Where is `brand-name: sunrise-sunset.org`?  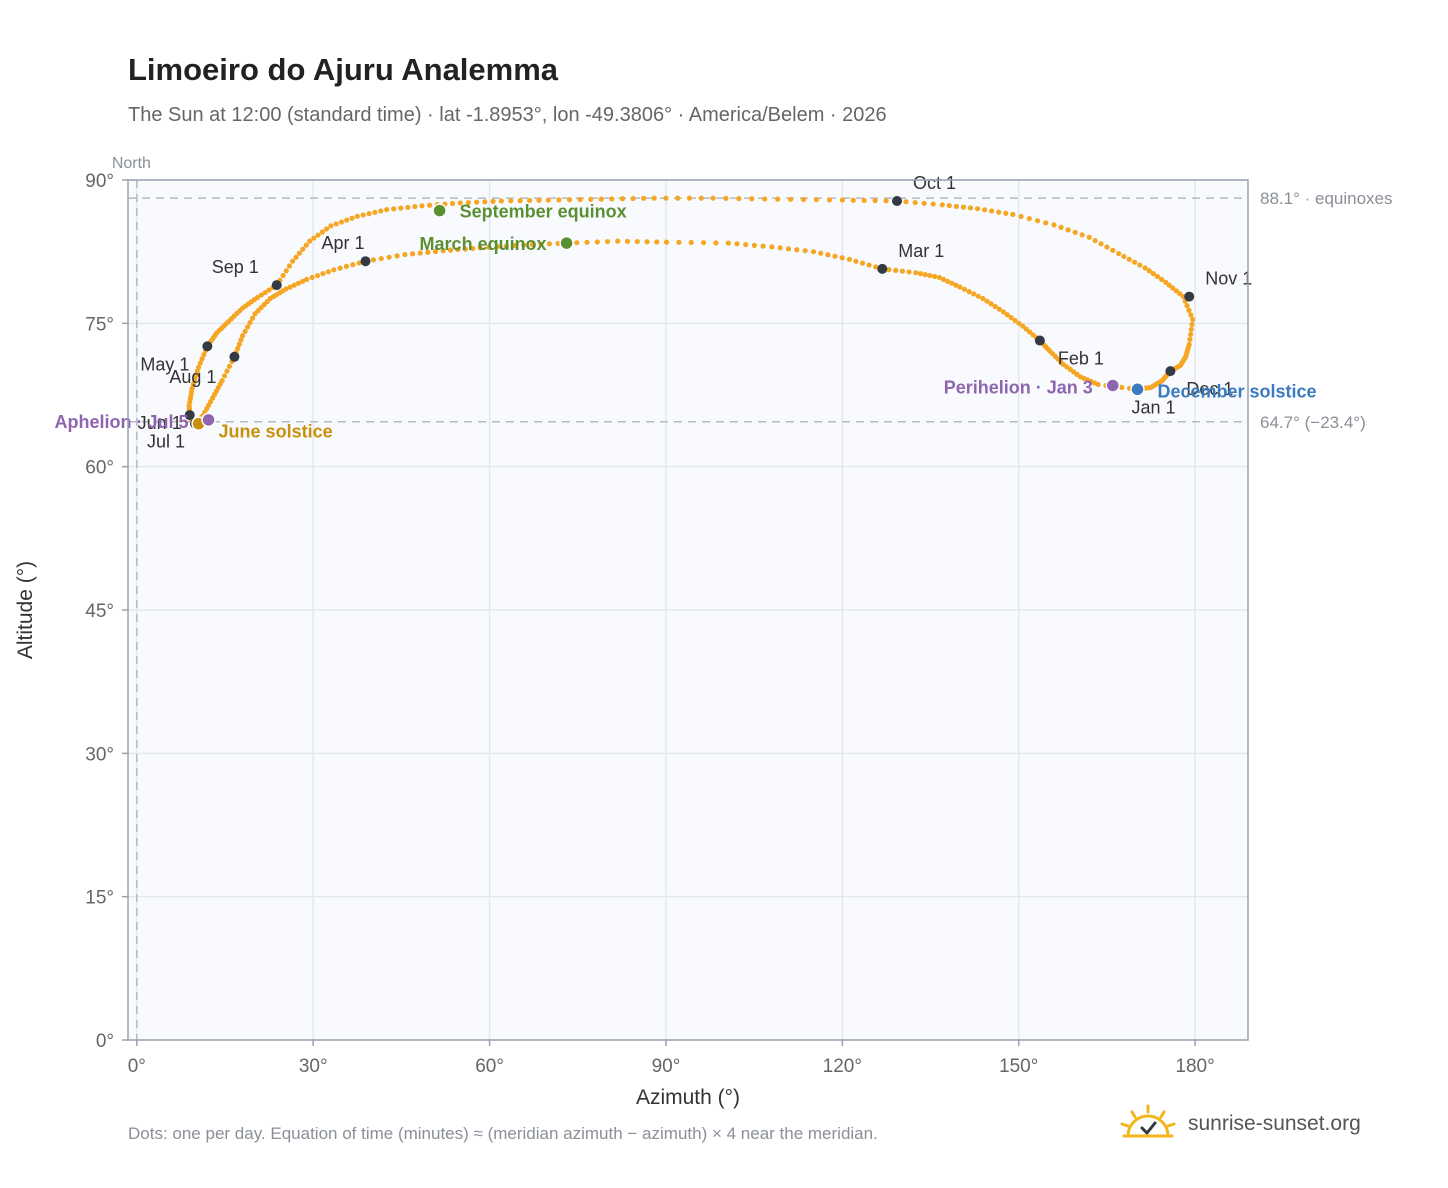 brand-name: sunrise-sunset.org is located at coordinates (1274, 1123).